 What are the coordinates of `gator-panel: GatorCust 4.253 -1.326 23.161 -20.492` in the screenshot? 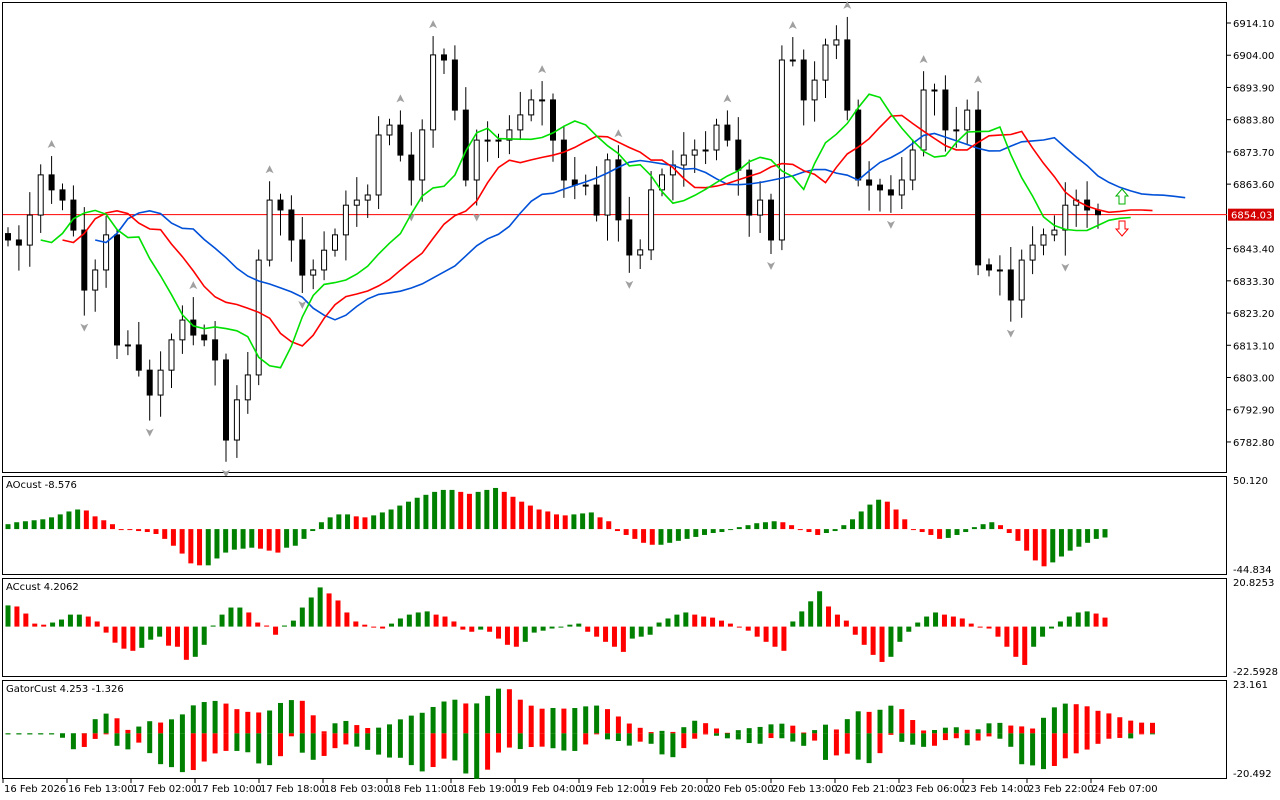 It's located at (637, 730).